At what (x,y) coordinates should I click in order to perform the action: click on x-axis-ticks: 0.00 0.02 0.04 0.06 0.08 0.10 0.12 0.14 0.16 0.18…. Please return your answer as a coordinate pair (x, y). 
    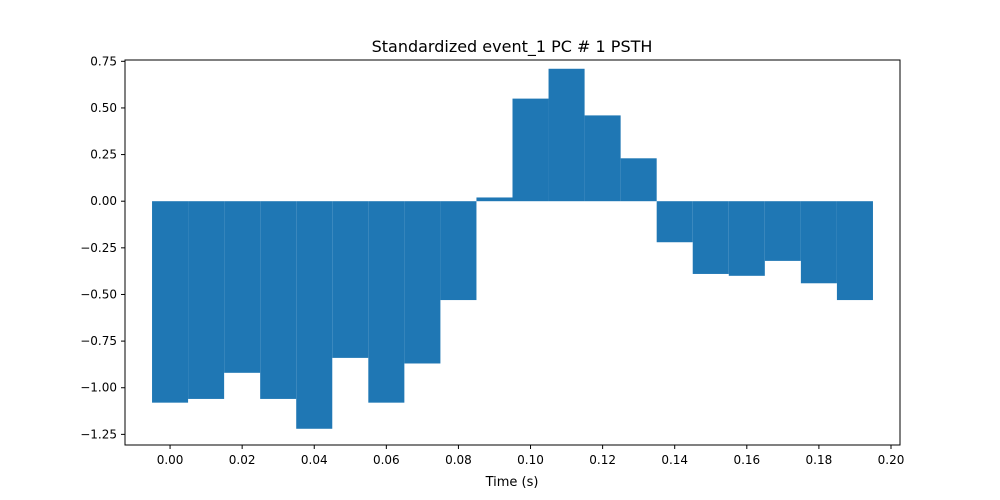
    Looking at the image, I should click on (531, 456).